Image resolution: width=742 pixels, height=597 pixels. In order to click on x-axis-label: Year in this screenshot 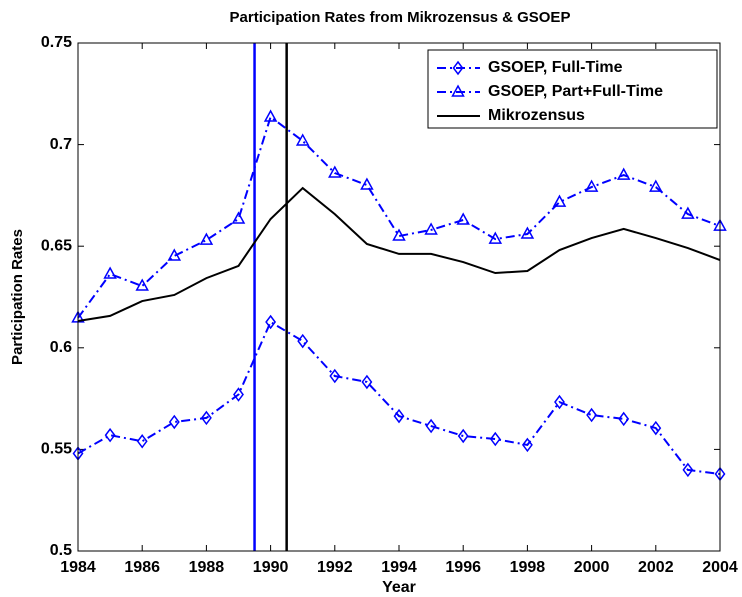, I will do `click(399, 587)`.